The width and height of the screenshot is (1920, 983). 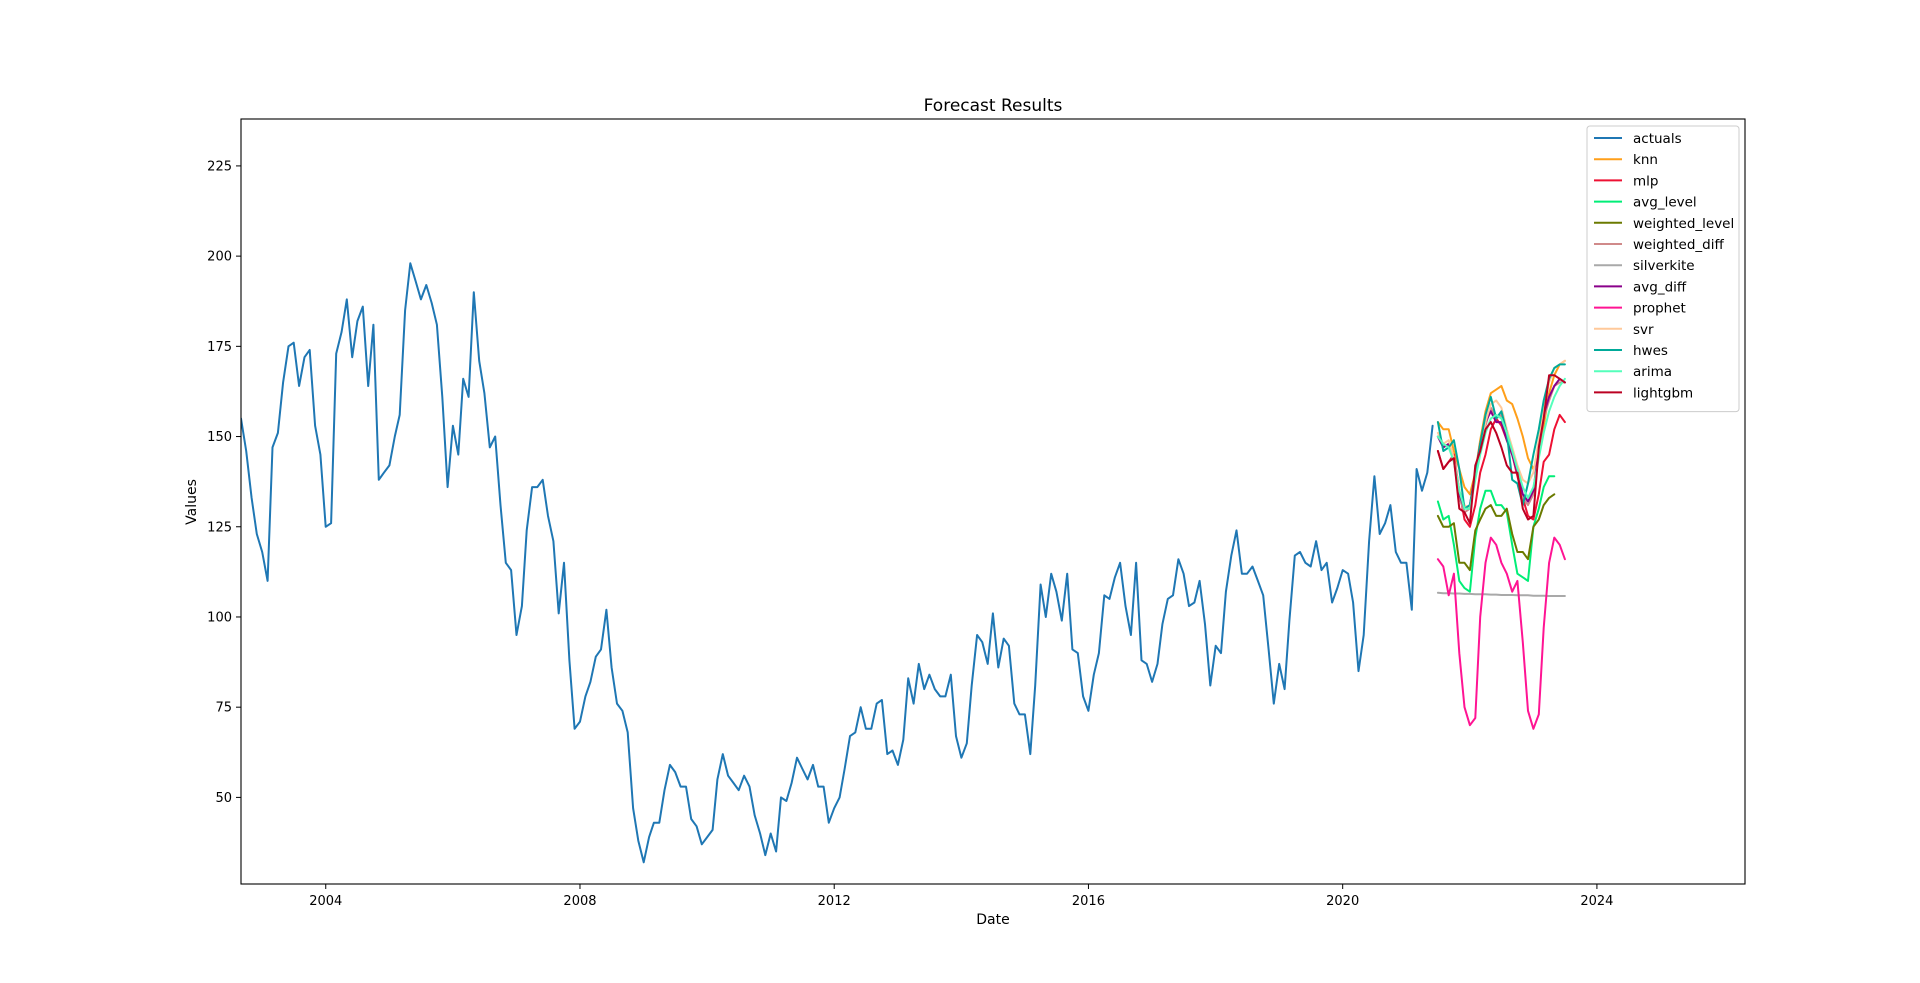 What do you see at coordinates (192, 502) in the screenshot?
I see `y-axis-title: Values` at bounding box center [192, 502].